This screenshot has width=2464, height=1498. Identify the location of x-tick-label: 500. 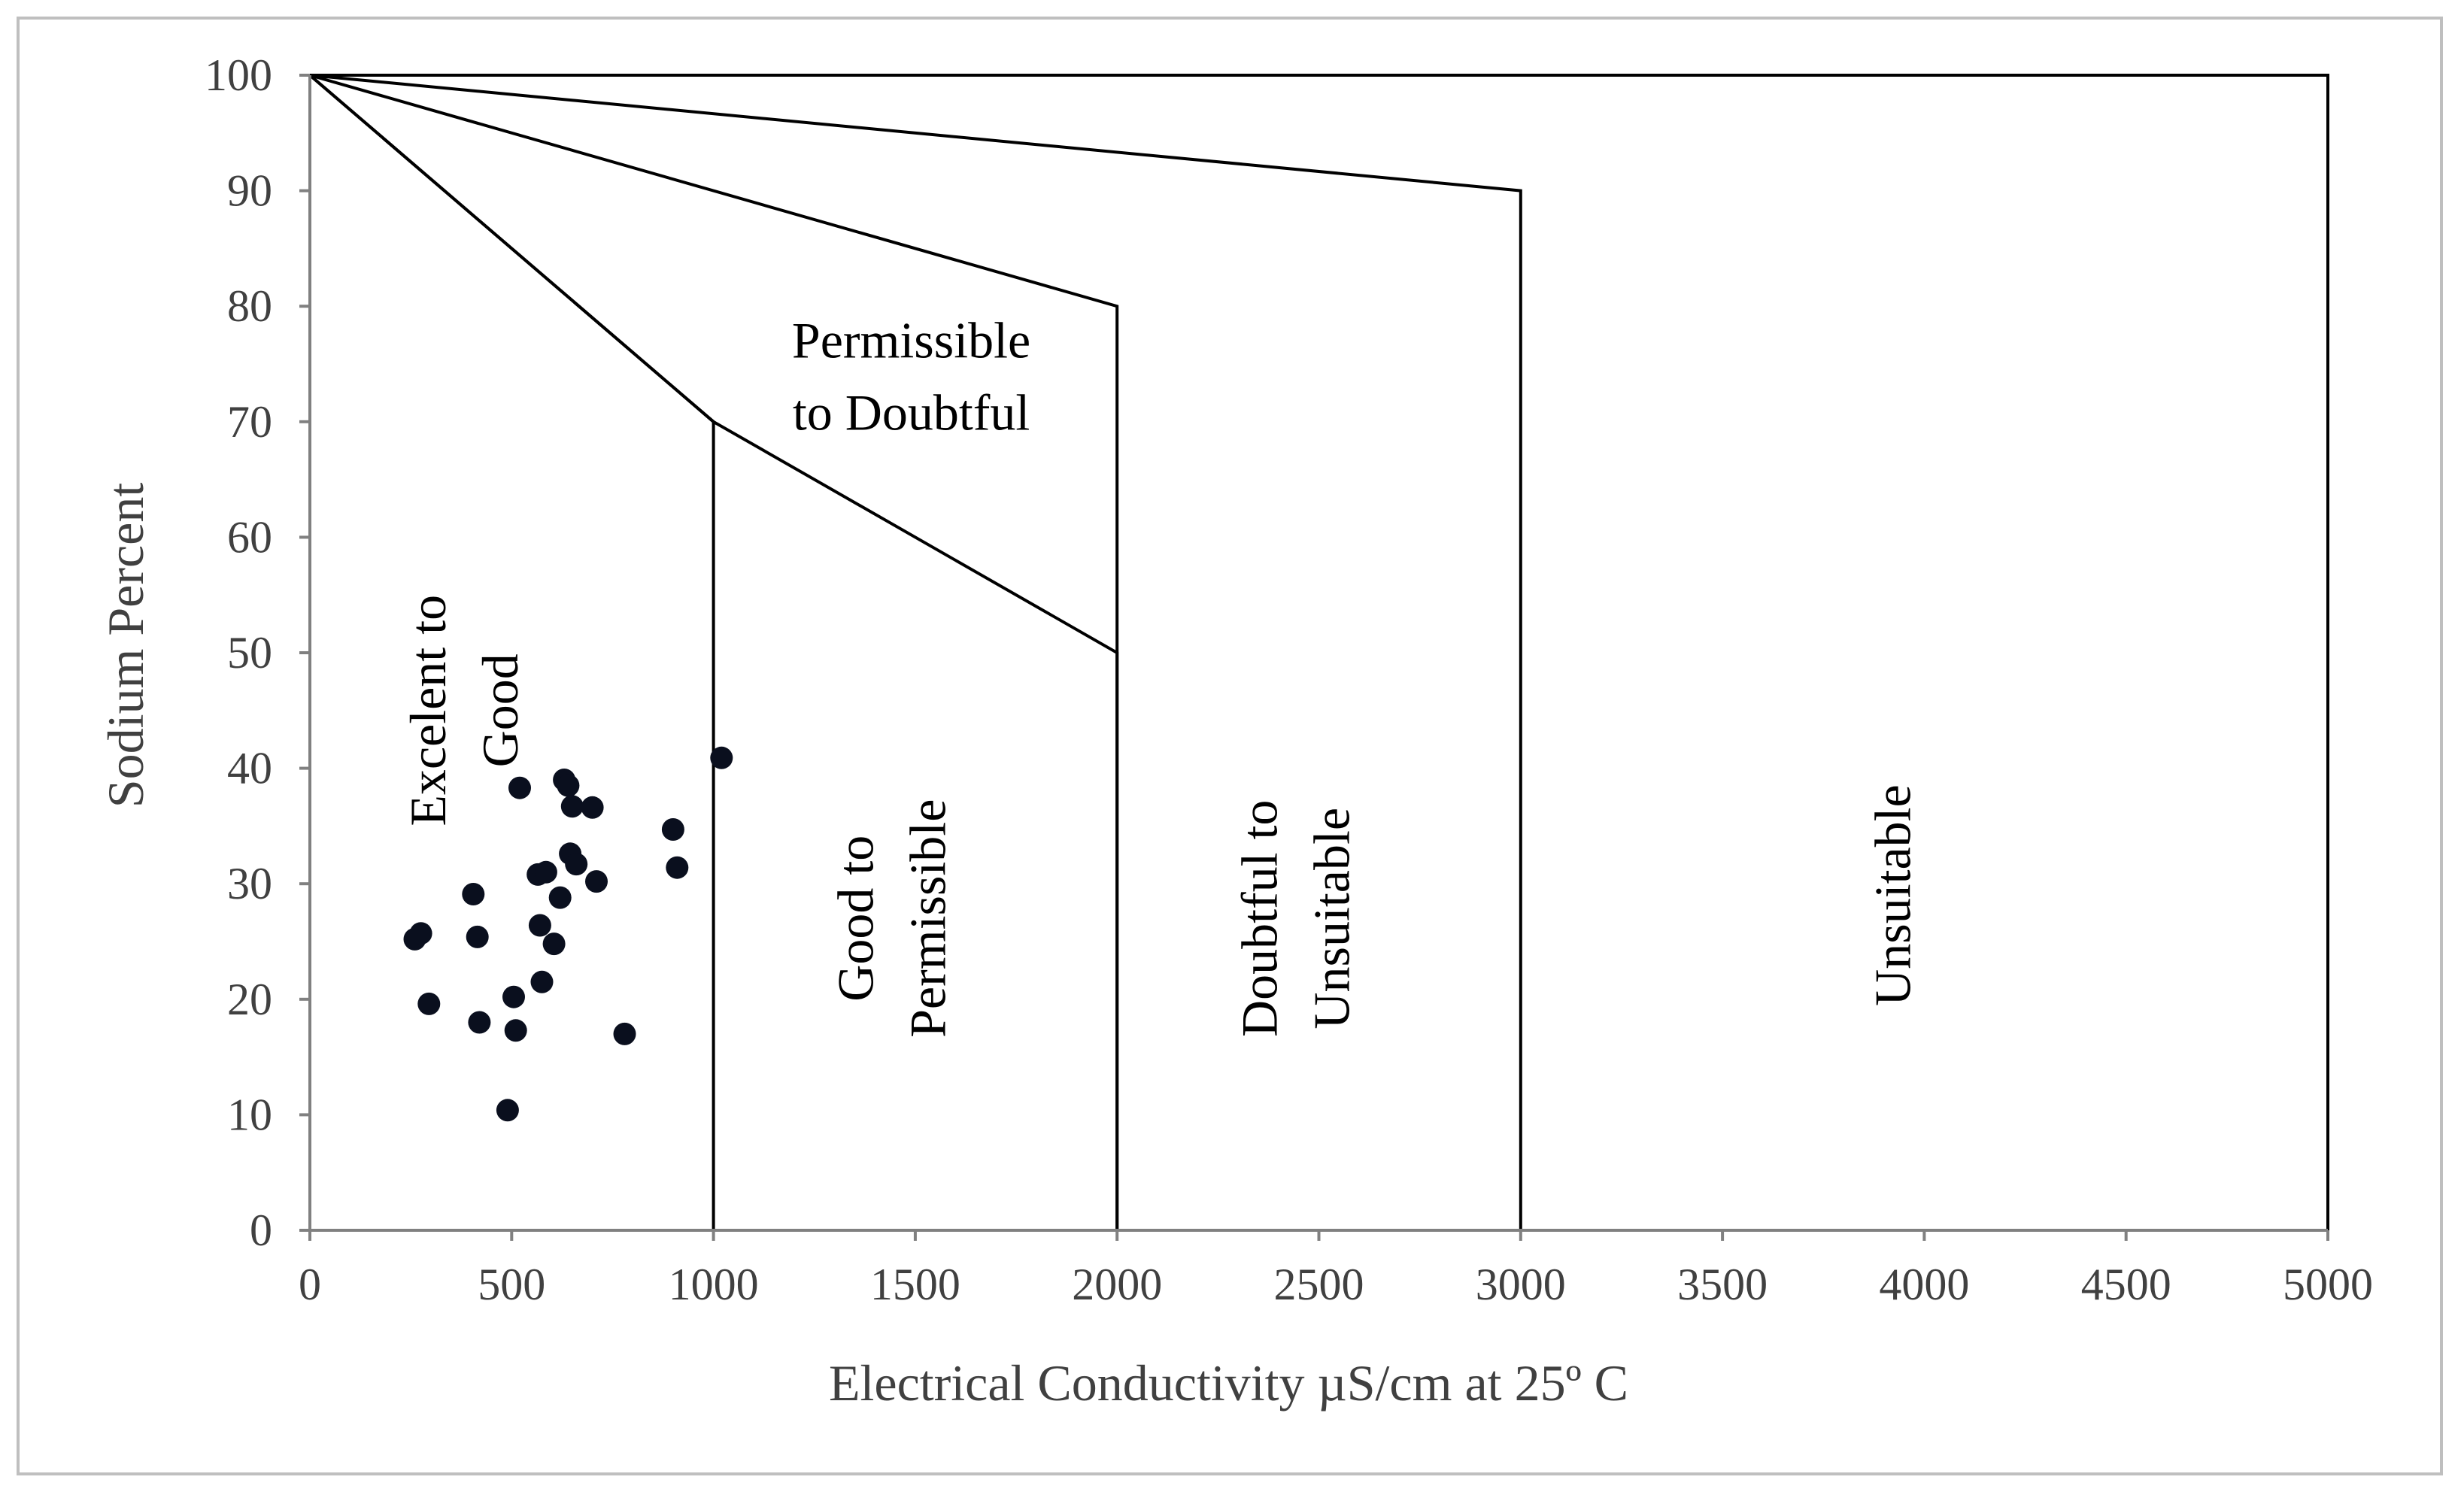
(511, 1284).